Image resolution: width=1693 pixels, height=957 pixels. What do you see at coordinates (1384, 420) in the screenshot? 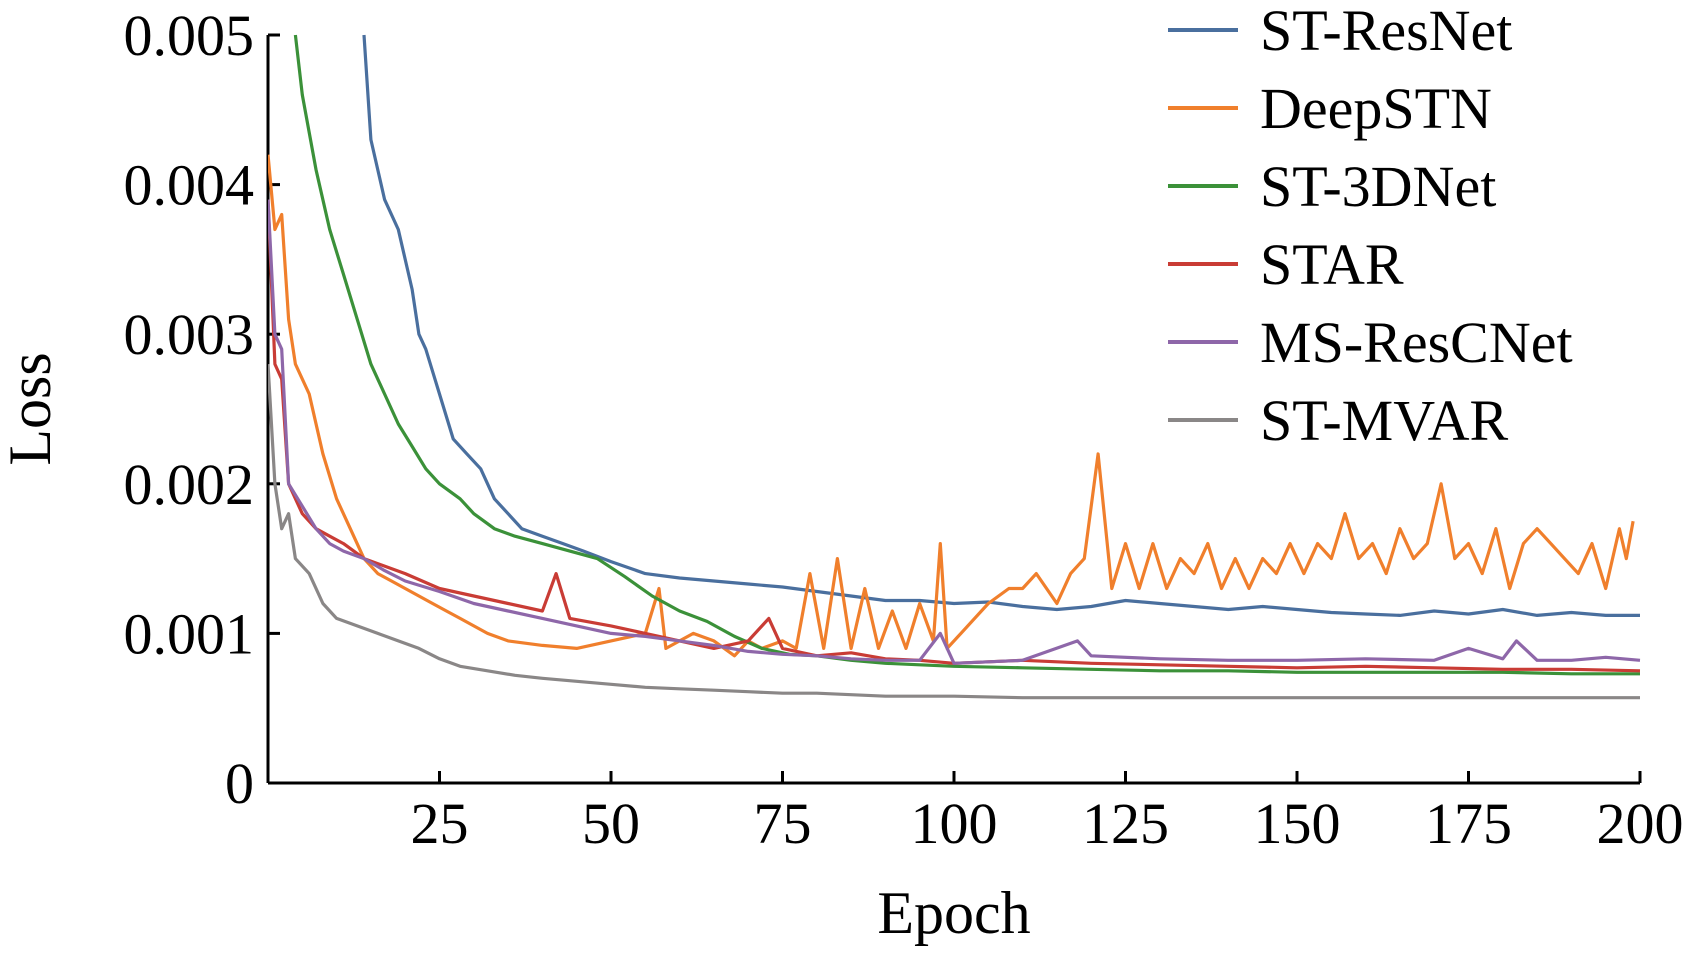
I see `legend-label-st-mvar: ST-MVAR` at bounding box center [1384, 420].